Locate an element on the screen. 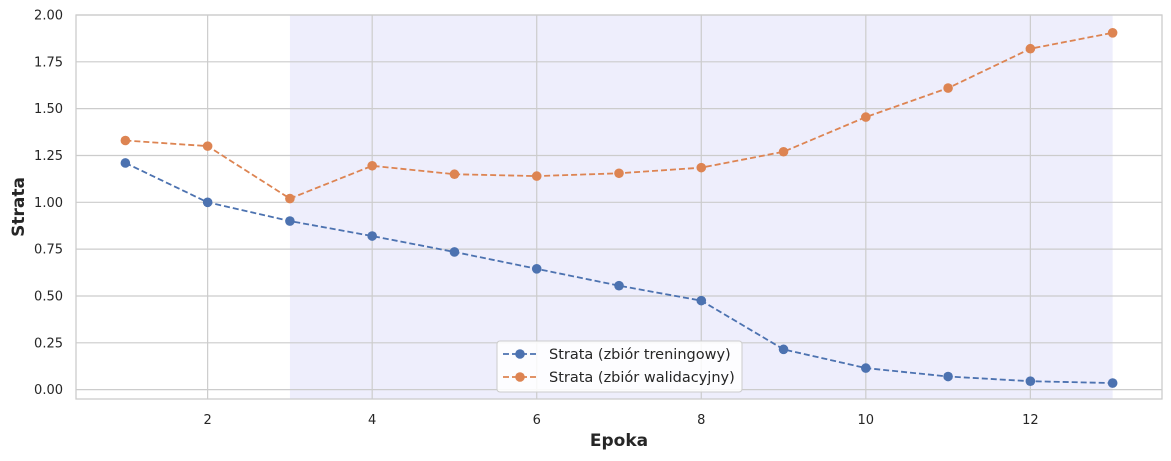 This screenshot has height=461, width=1171. x-tick-label: 2 is located at coordinates (207, 420).